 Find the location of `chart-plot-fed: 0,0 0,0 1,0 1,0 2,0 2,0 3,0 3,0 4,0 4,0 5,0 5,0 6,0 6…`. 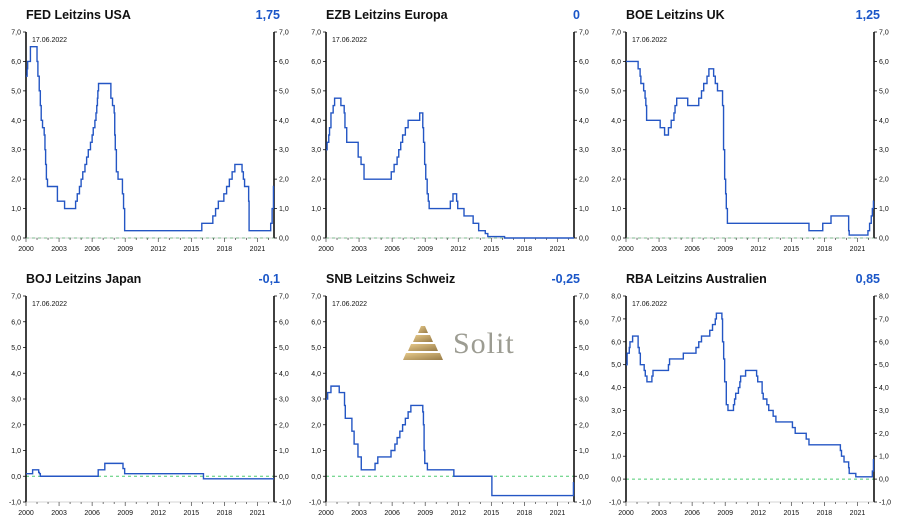

chart-plot-fed: 0,0 0,0 1,0 1,0 2,0 2,0 3,0 3,0 4,0 4,0 5,0 5,0 6,0 6… is located at coordinates (150, 142).